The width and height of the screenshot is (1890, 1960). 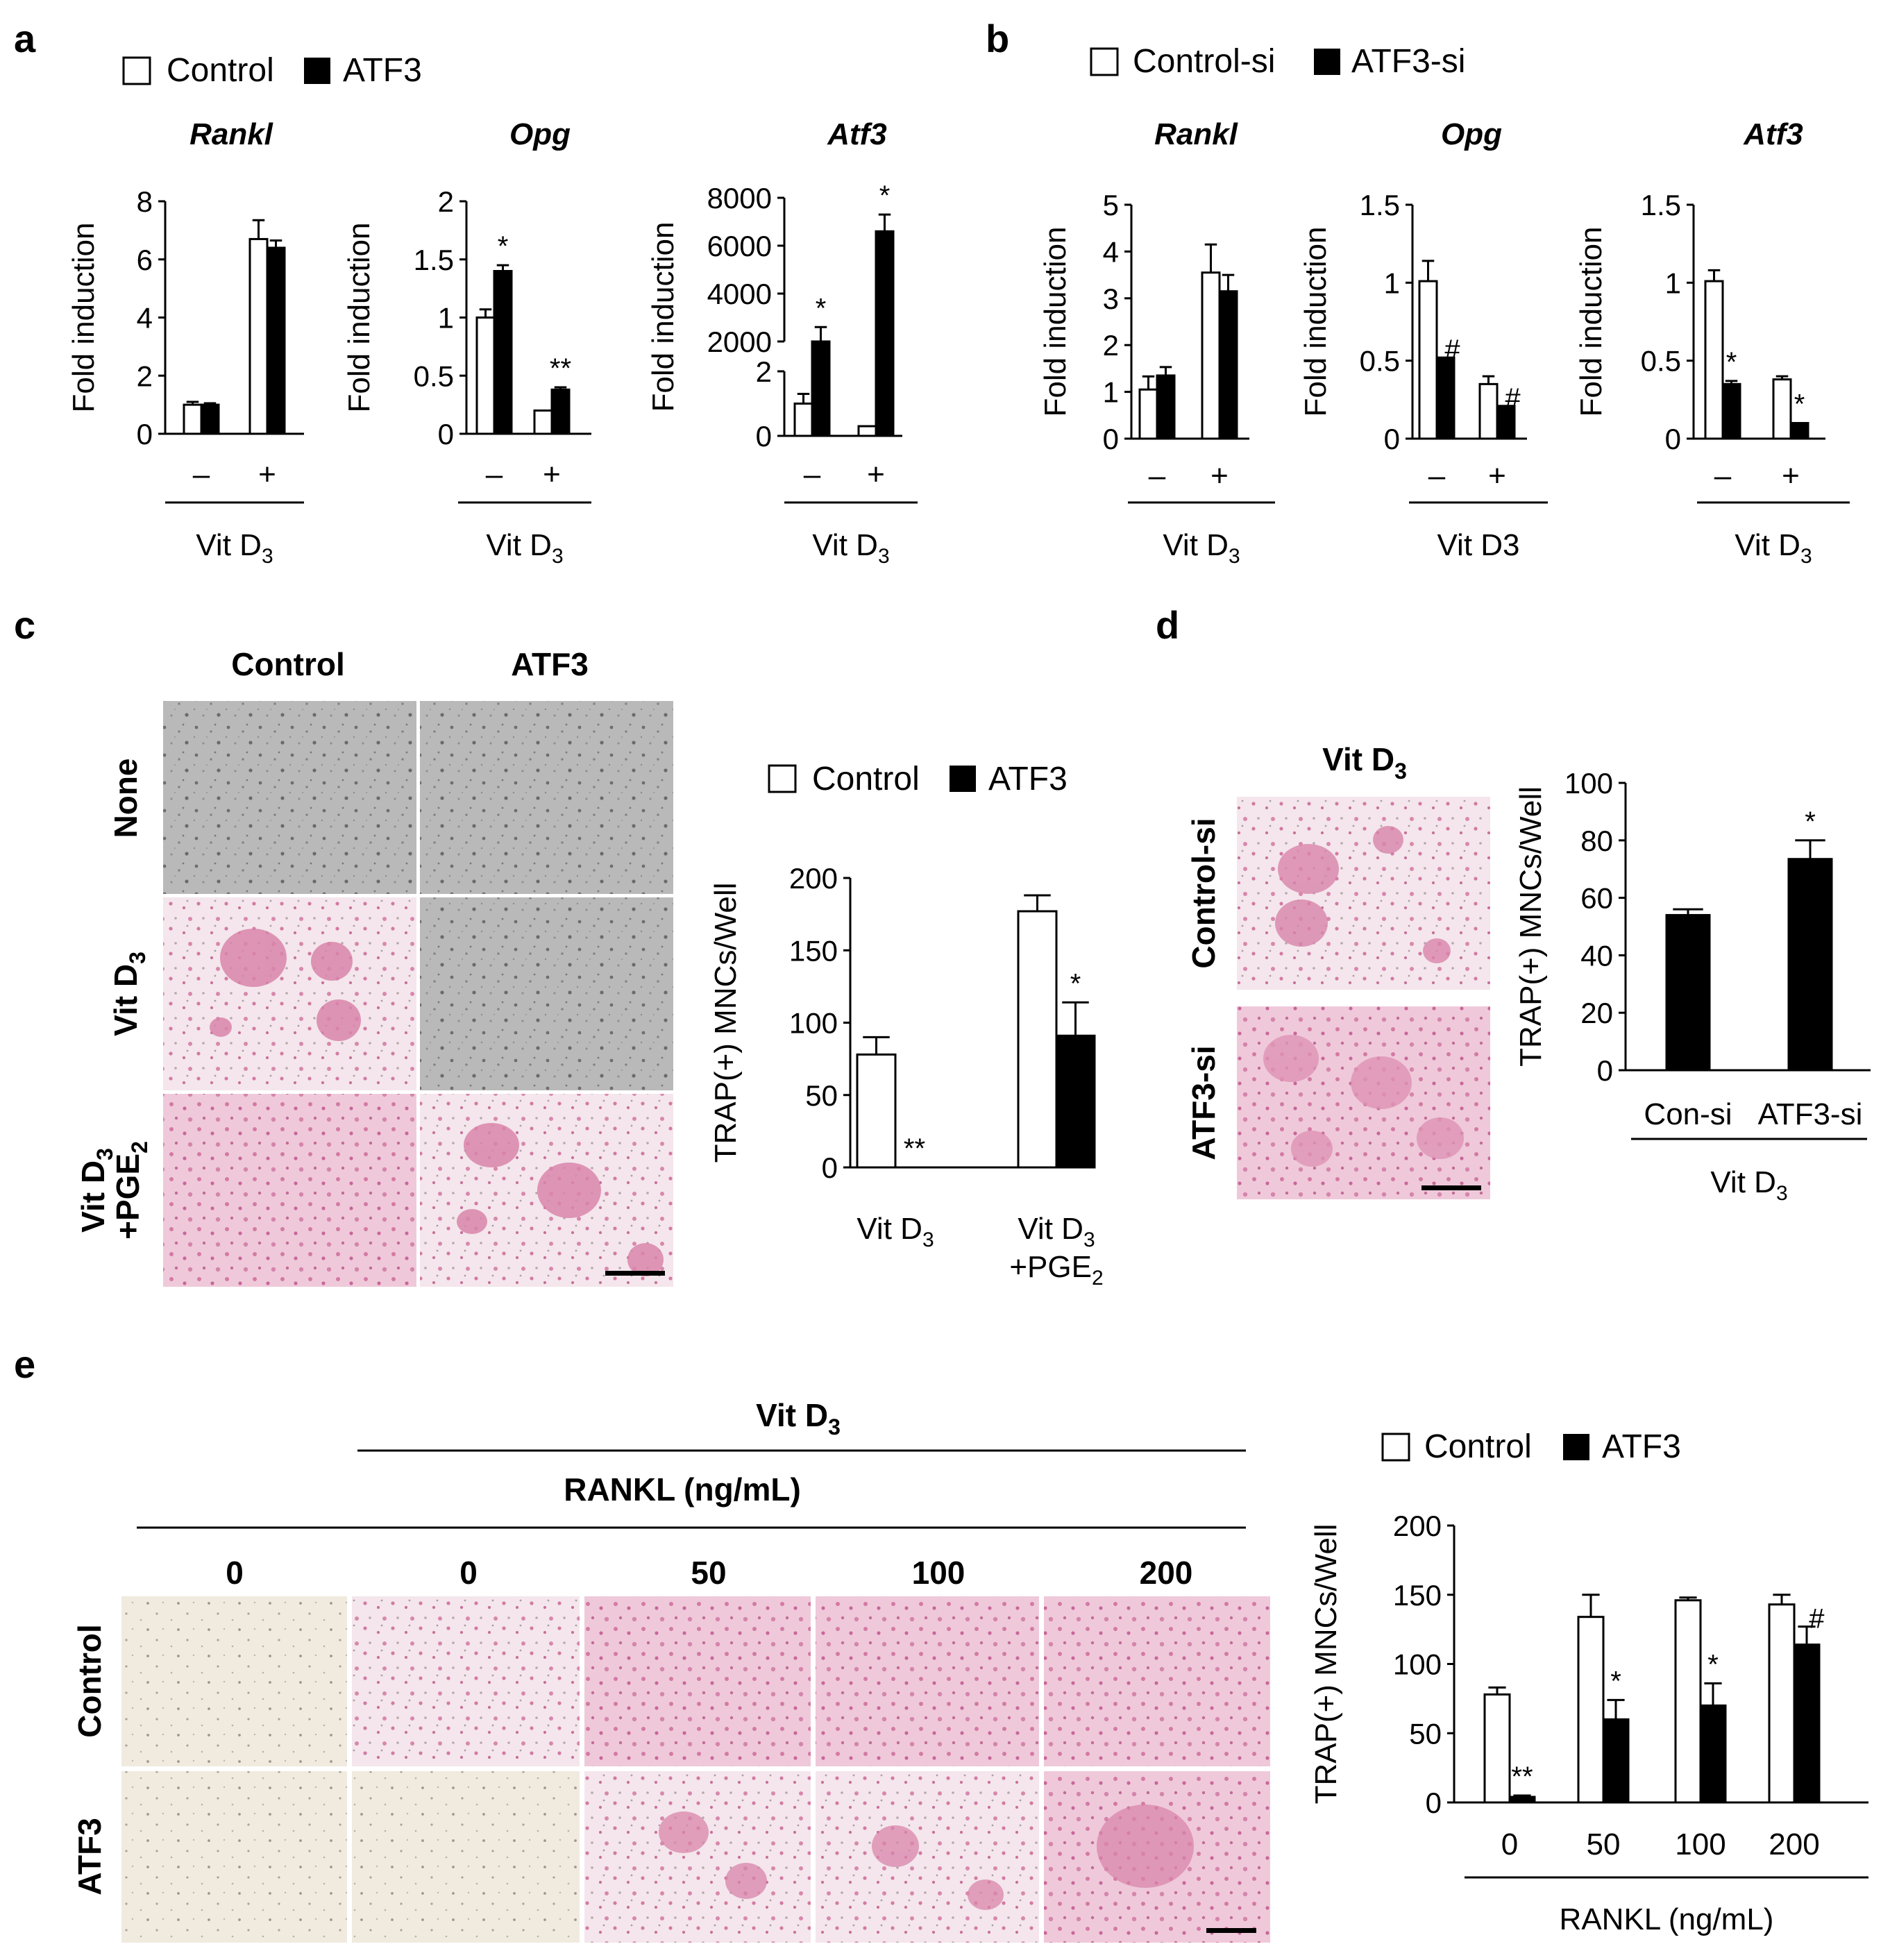 I want to click on legend-a: Control ATF3, so click(x=272, y=70).